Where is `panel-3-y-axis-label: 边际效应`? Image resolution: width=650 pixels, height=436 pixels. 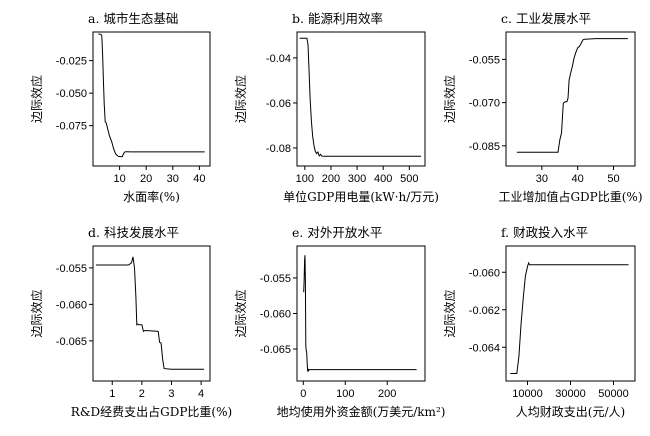
panel-3-y-axis-label: 边际效应 is located at coordinates (449, 99).